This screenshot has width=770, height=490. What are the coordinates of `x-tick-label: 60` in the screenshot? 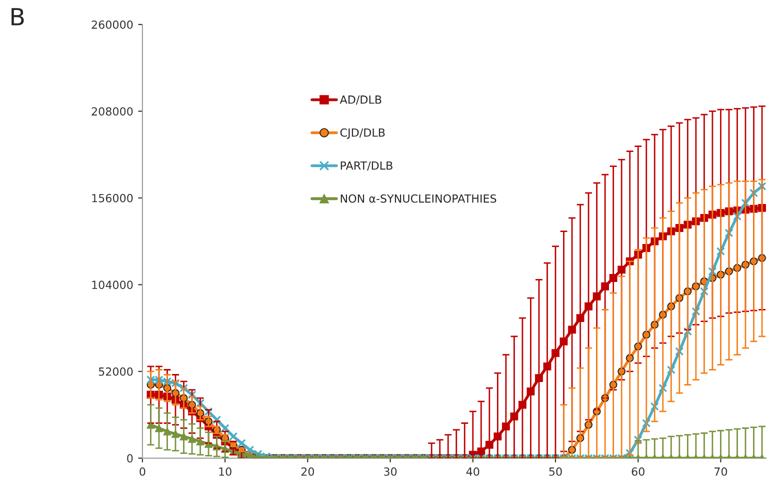 It's located at (638, 471).